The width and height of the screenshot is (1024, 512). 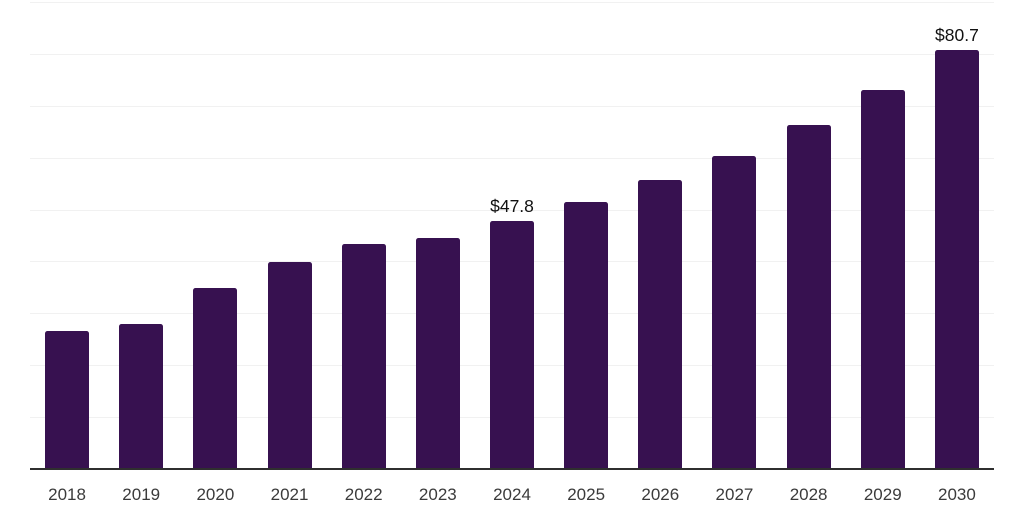 I want to click on x-tick-label-2029: 2029, so click(x=882, y=494).